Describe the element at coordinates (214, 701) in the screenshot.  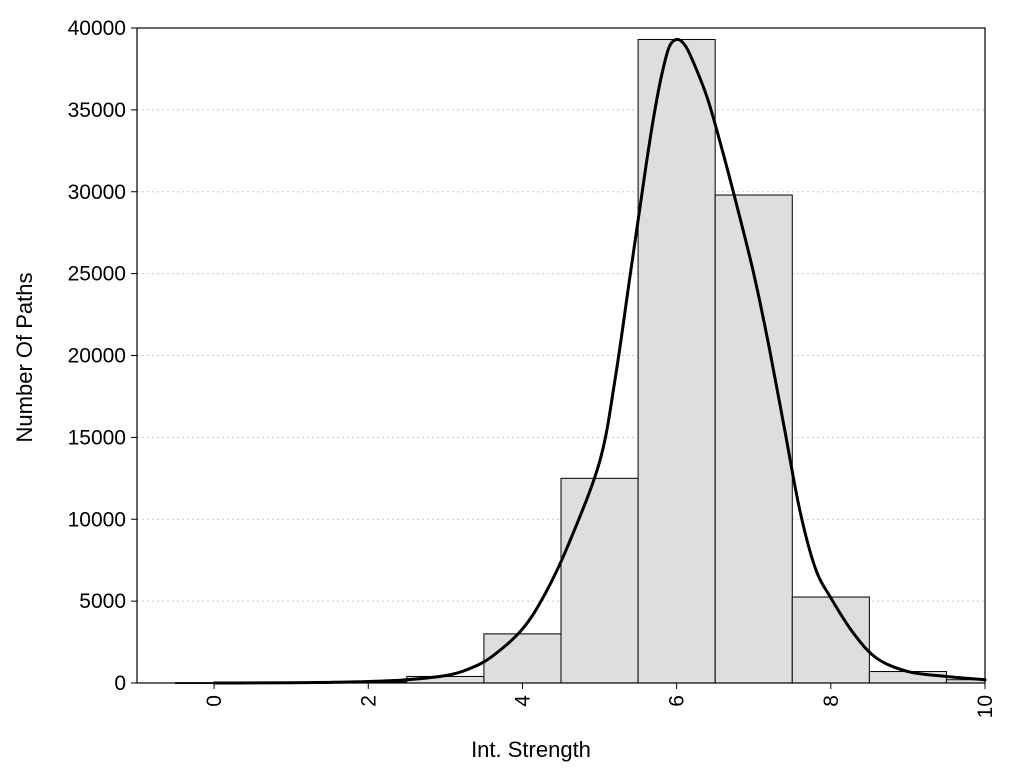
I see `x-tick-label: 0` at that location.